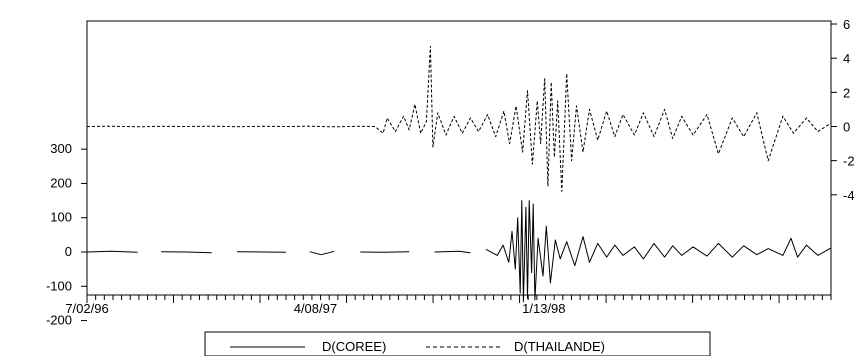 This screenshot has height=361, width=866. Describe the element at coordinates (846, 92) in the screenshot. I see `right-axis-tick-label: 2` at that location.